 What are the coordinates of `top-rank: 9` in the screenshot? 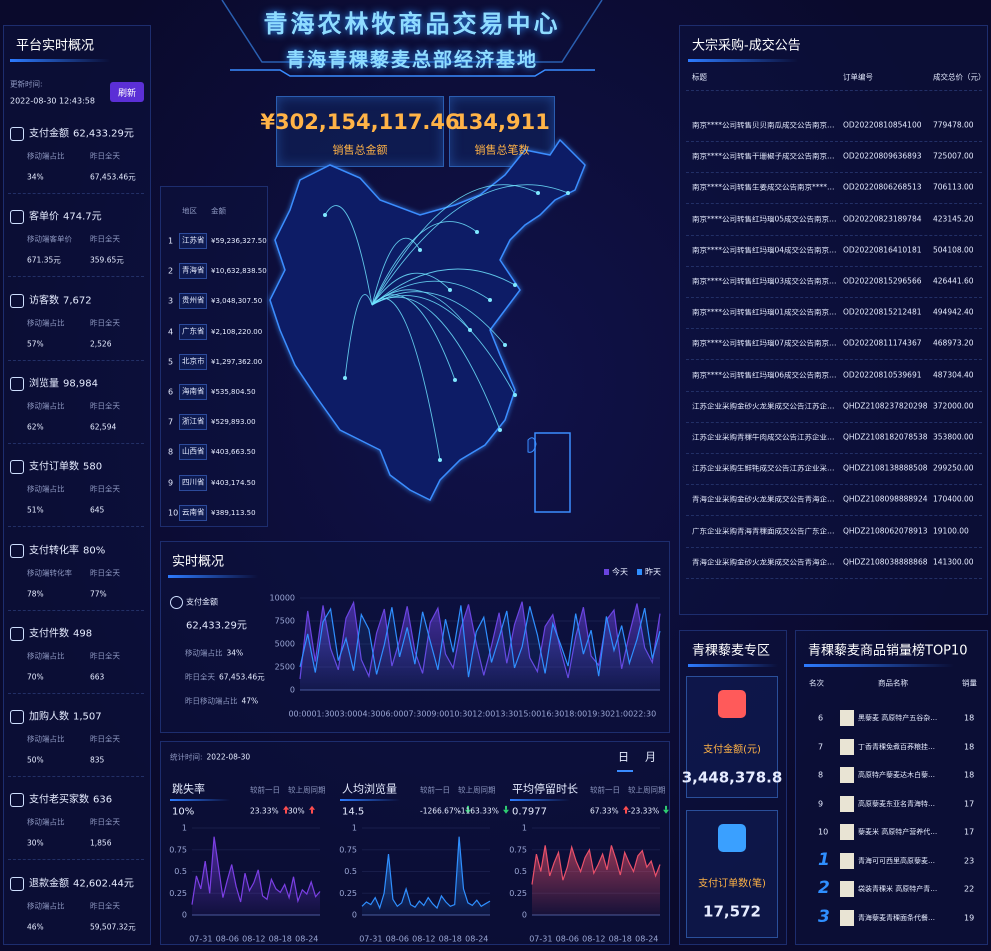 It's located at (821, 803).